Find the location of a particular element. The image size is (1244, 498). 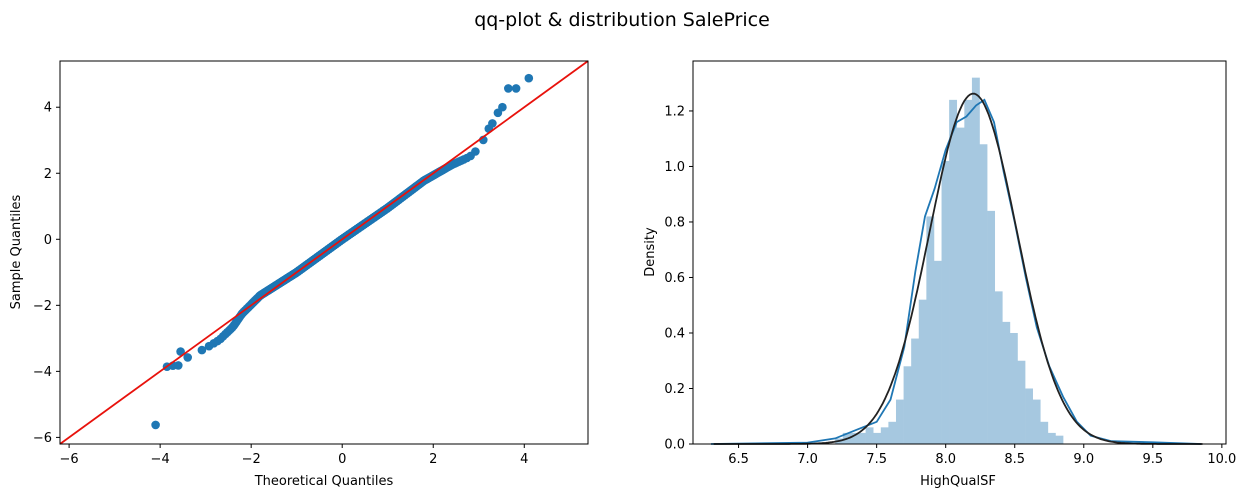

distribution-x-ticks: 6.5 7.0 7.5 8.0 8.5 9.0 9.5 10.0 is located at coordinates (982, 455).